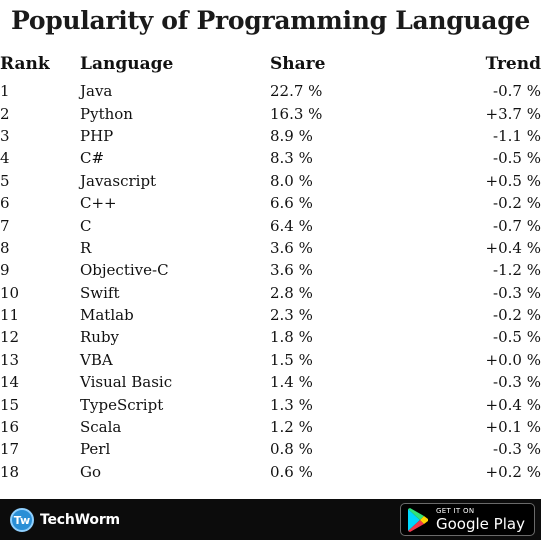 The width and height of the screenshot is (541, 540). Describe the element at coordinates (513, 180) in the screenshot. I see `cell-trend: +0.5 %` at that location.